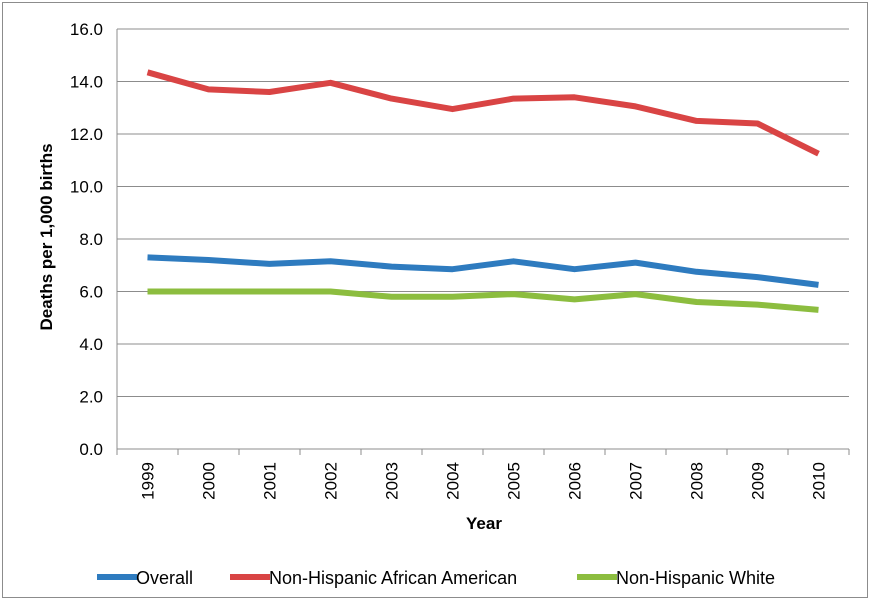 This screenshot has height=602, width=872. What do you see at coordinates (575, 481) in the screenshot?
I see `x-tick-label: 2006` at bounding box center [575, 481].